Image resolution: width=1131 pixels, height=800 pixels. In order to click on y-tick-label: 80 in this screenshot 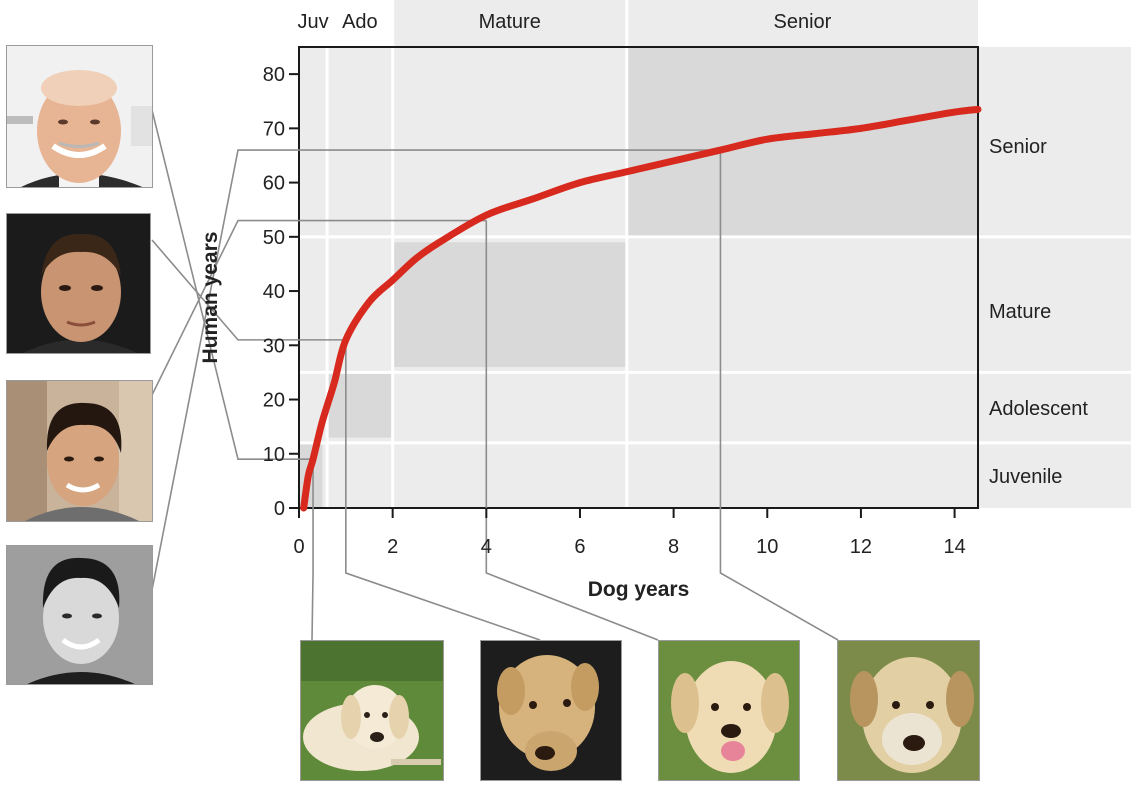, I will do `click(274, 75)`.